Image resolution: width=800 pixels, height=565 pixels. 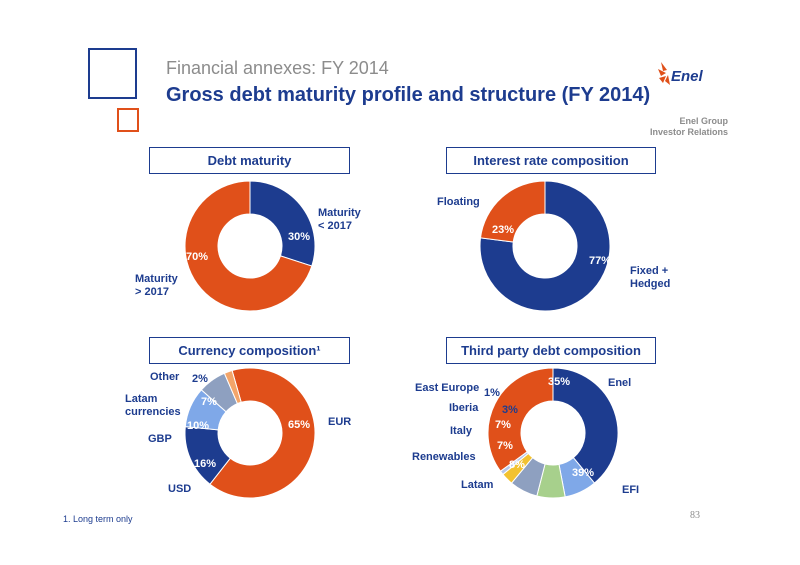 What do you see at coordinates (277, 68) in the screenshot?
I see `page-supertitle: Financial annexes: FY 2014` at bounding box center [277, 68].